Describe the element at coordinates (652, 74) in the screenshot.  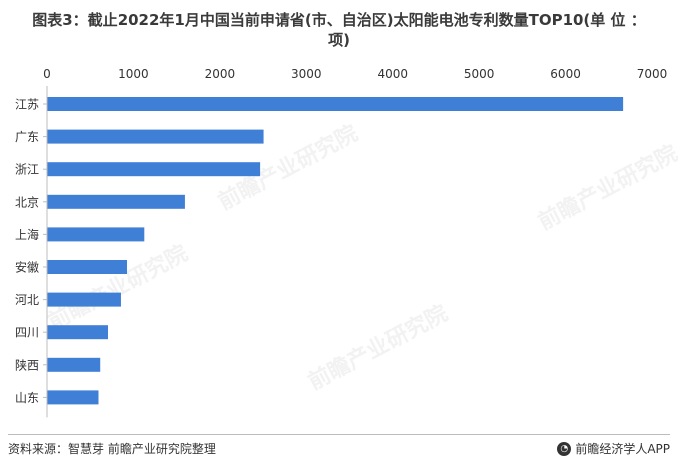
I see `x-tick-label: 7000` at that location.